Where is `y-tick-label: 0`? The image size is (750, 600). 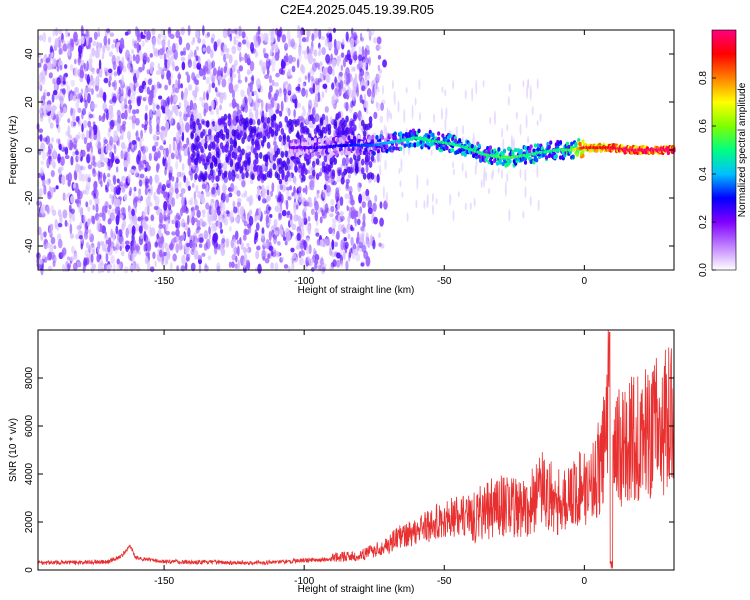 y-tick-label: 0 is located at coordinates (29, 570).